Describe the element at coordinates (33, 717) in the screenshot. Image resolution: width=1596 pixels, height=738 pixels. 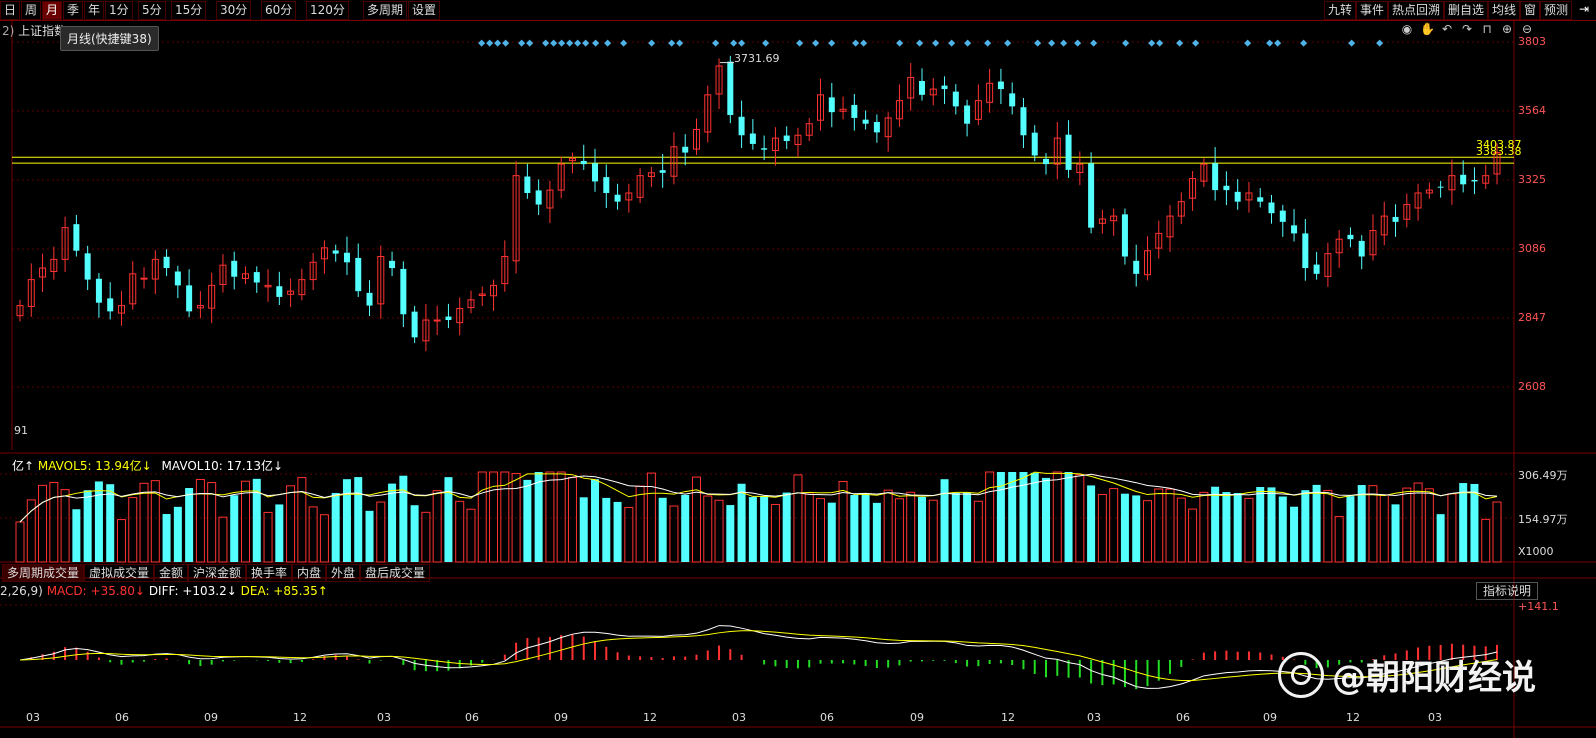
I see `time-tick-0: 03` at that location.